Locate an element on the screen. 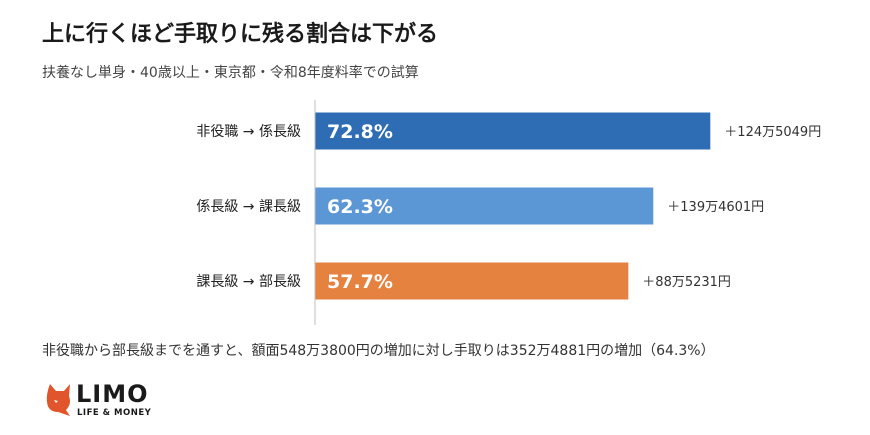 The image size is (870, 435). category-label-3: 課長級 → 部長級 is located at coordinates (248, 282).